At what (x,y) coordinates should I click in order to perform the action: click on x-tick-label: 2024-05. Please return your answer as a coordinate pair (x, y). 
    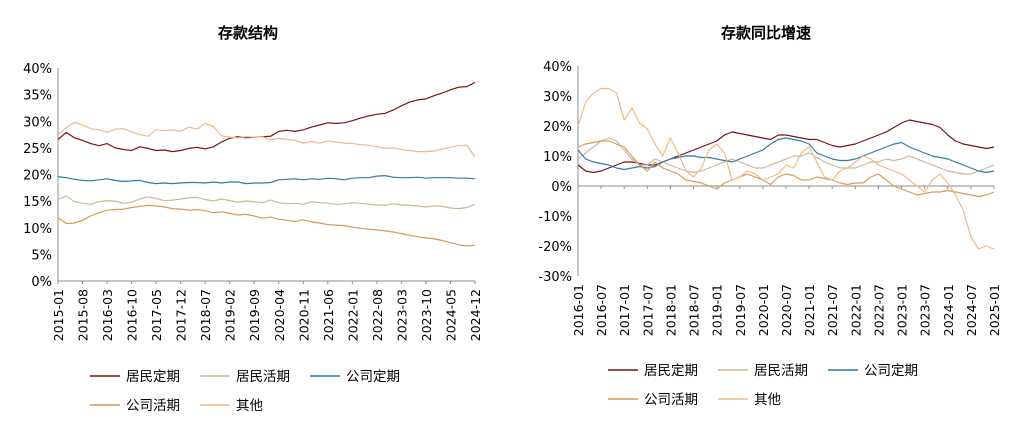
    Looking at the image, I should click on (450, 315).